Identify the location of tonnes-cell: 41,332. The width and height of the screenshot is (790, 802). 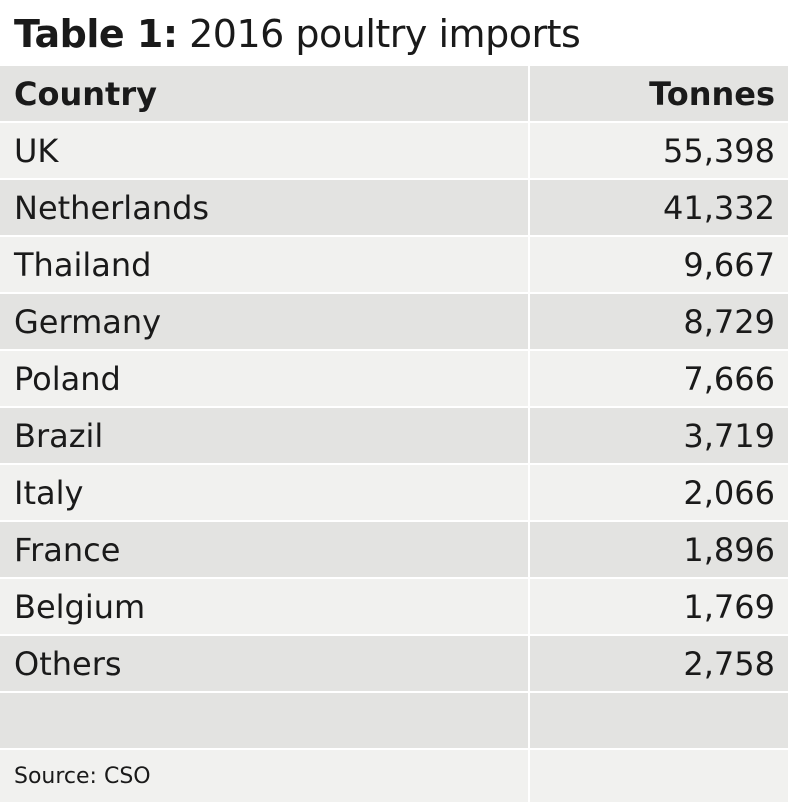
(659, 207).